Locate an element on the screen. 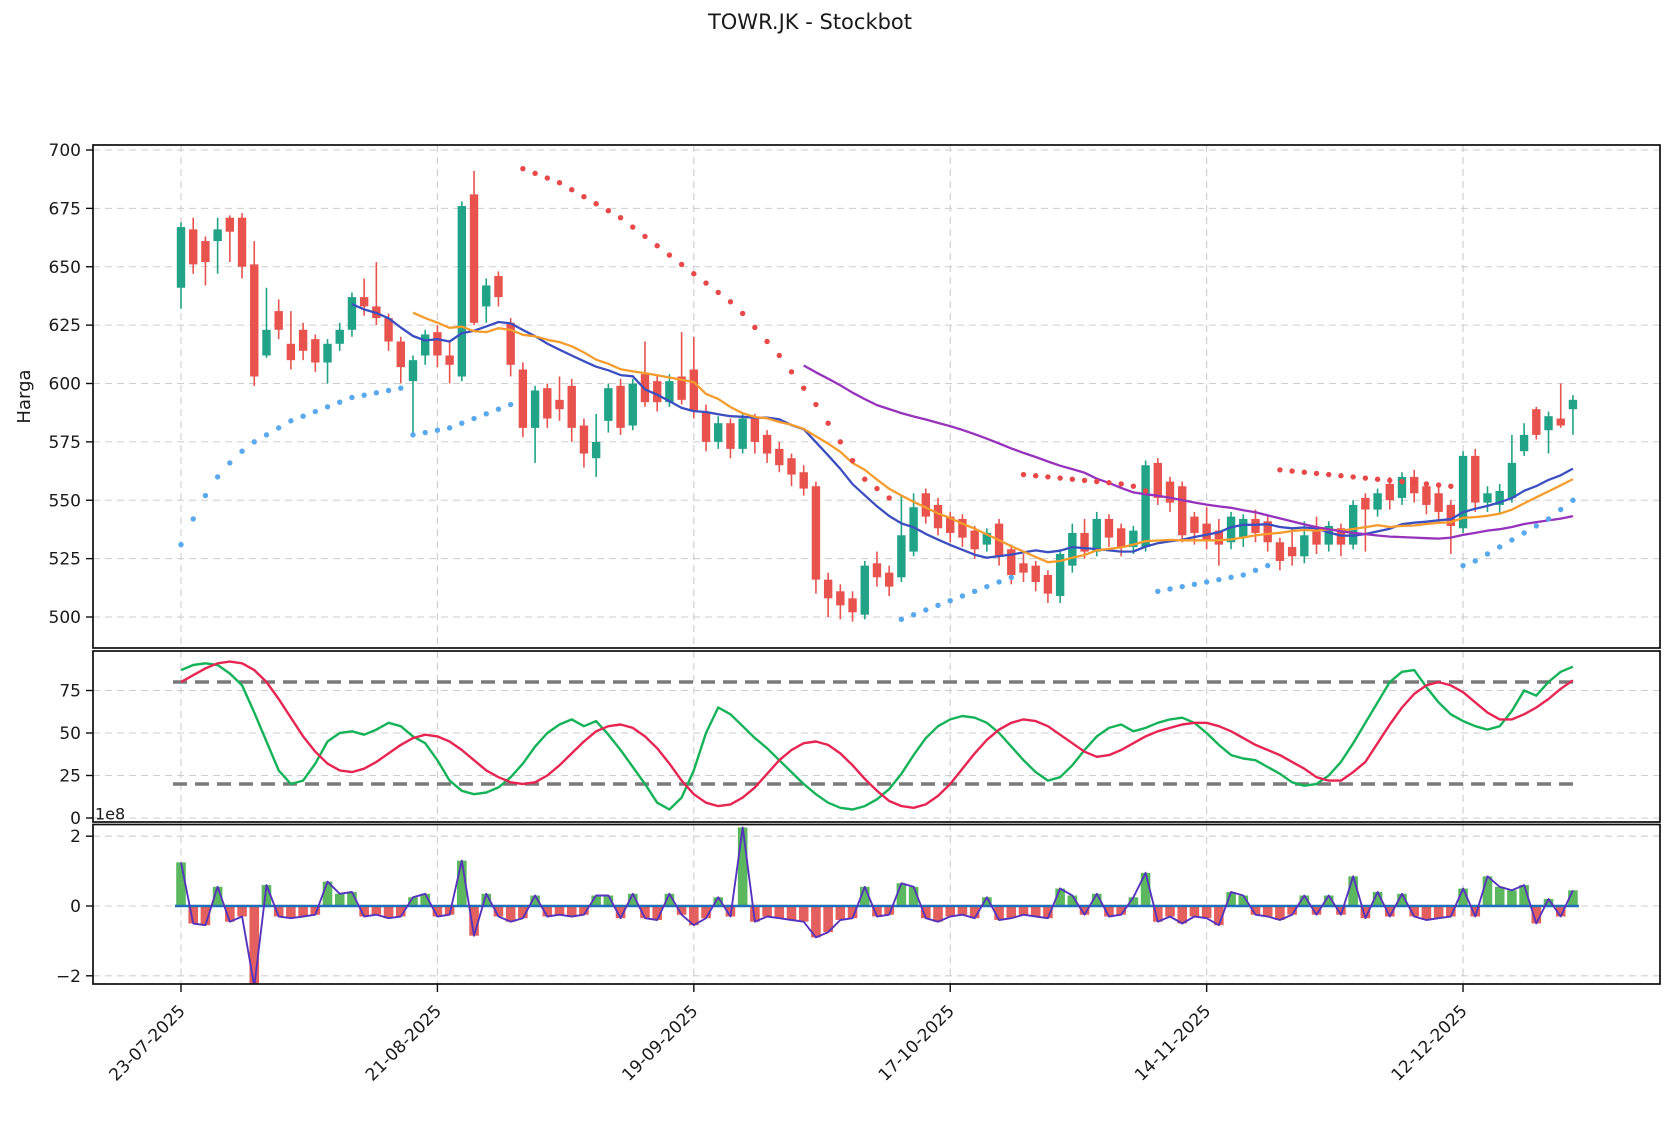  price-ytick: 625 is located at coordinates (65, 326).